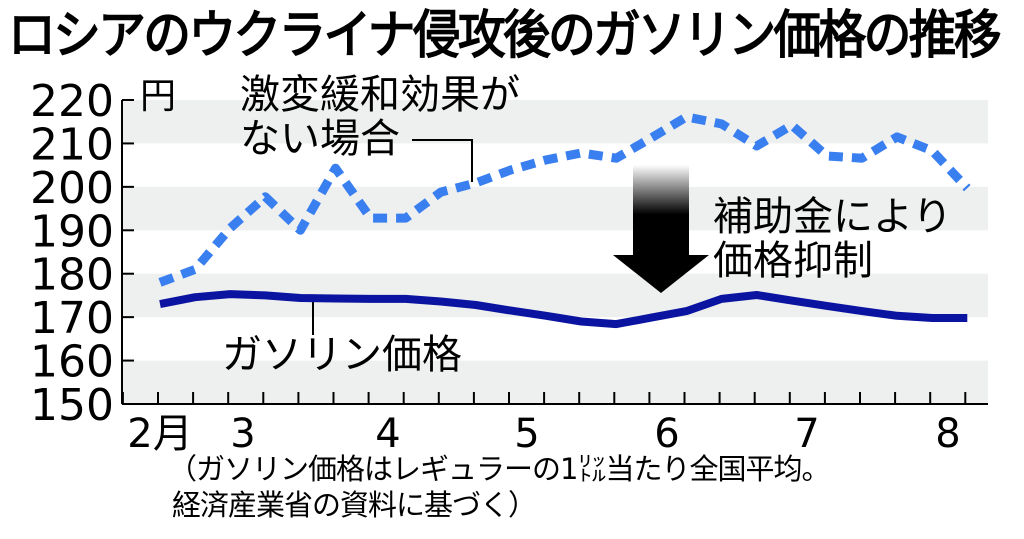  What do you see at coordinates (72, 188) in the screenshot?
I see `y-tick-label: 200` at bounding box center [72, 188].